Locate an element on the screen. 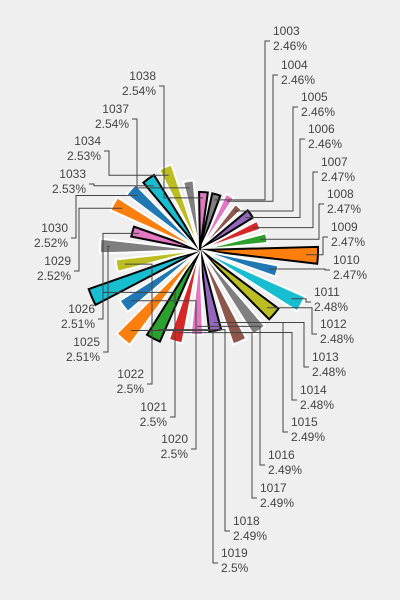 The width and height of the screenshot is (400, 600). slice-label-1022: 1022 is located at coordinates (130, 374).